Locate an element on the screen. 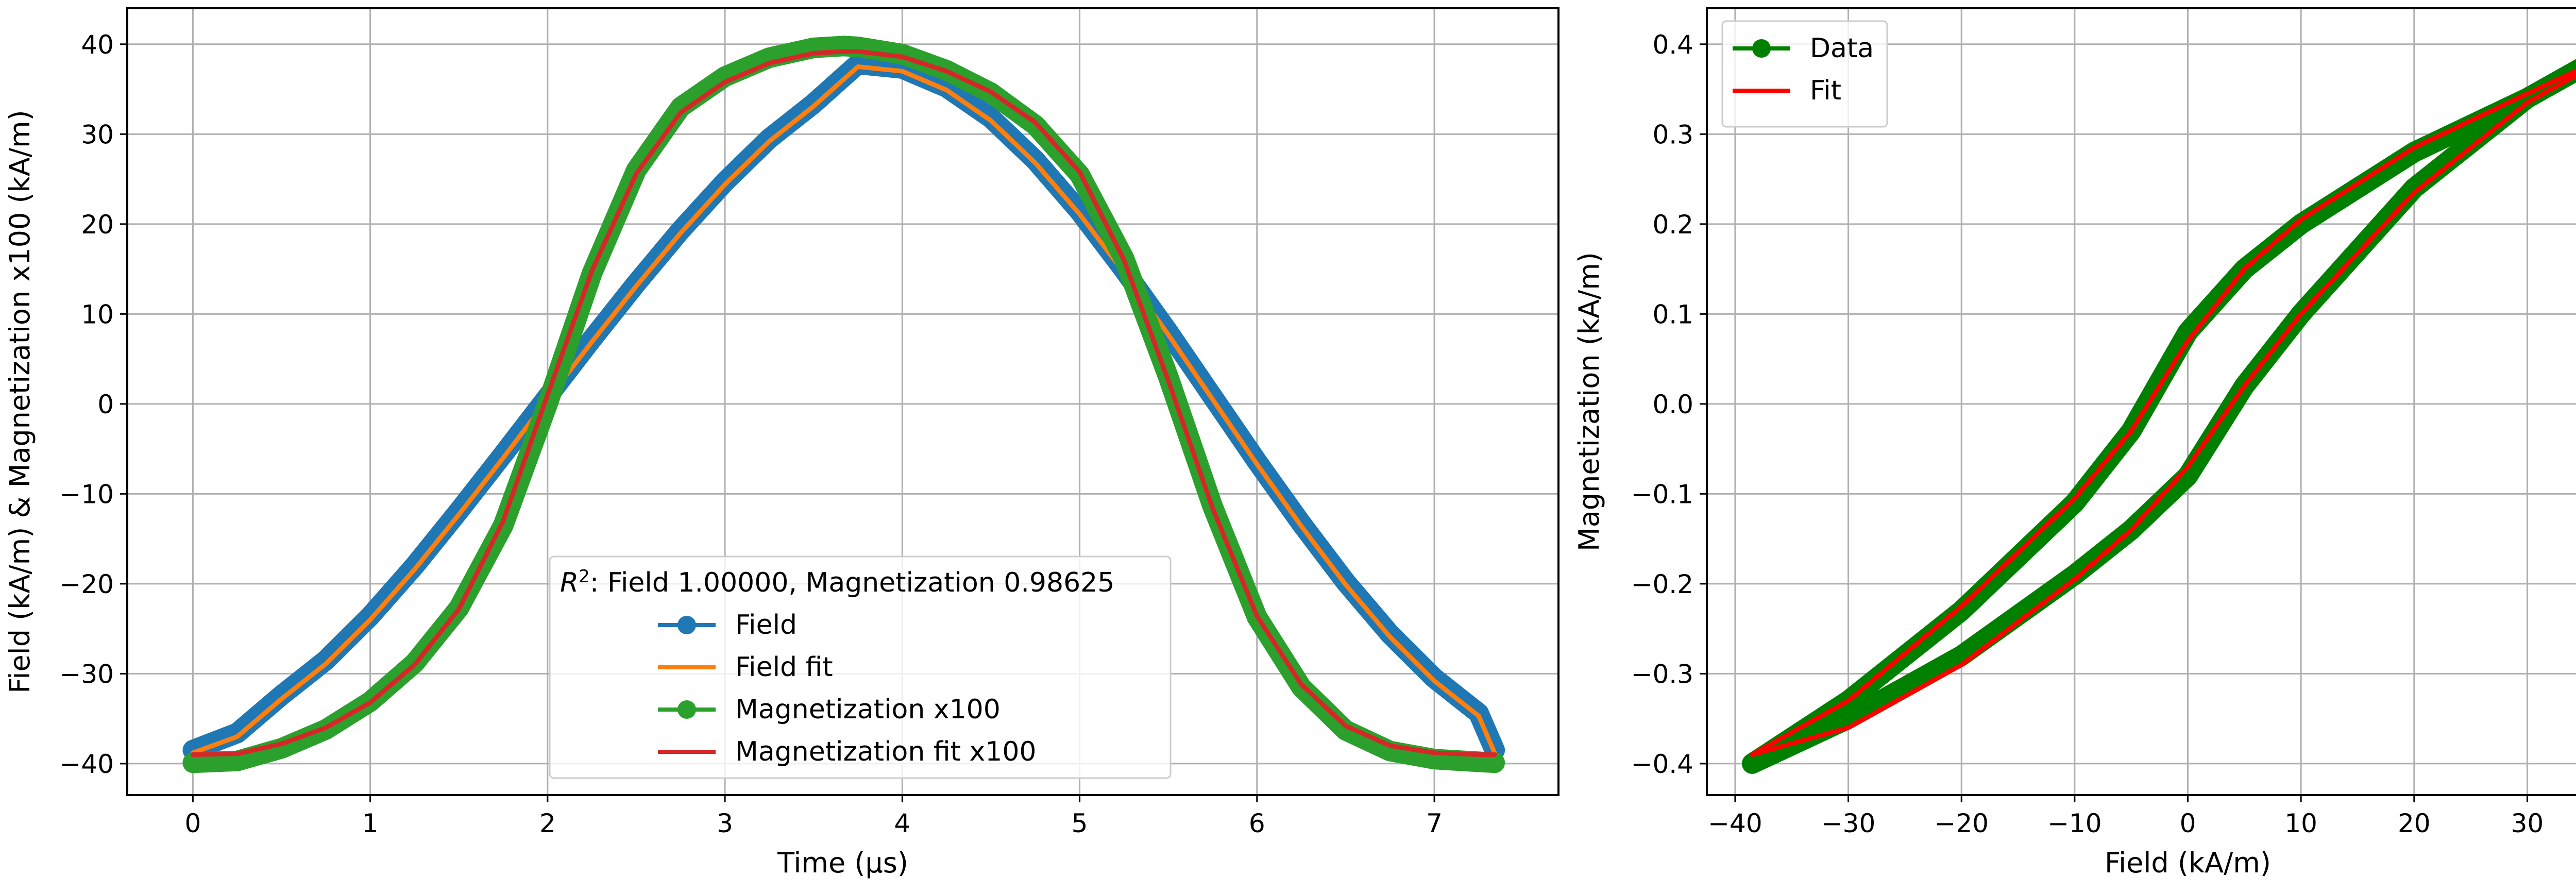 The width and height of the screenshot is (2576, 893). y-tick-label: −40 is located at coordinates (86, 764).